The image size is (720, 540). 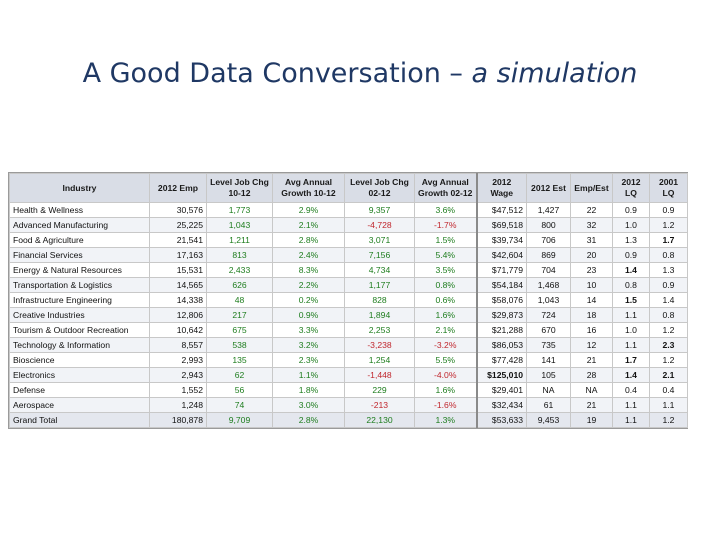 What do you see at coordinates (178, 315) in the screenshot?
I see `value-cell: 12,806` at bounding box center [178, 315].